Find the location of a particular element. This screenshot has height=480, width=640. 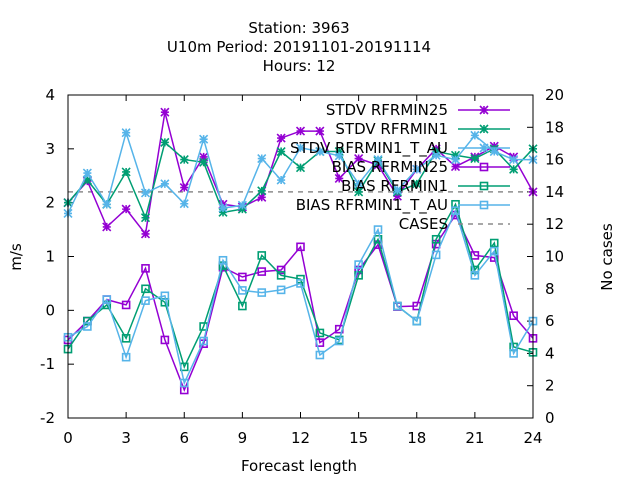

x-axis-label: Forecast length is located at coordinates (299, 466).